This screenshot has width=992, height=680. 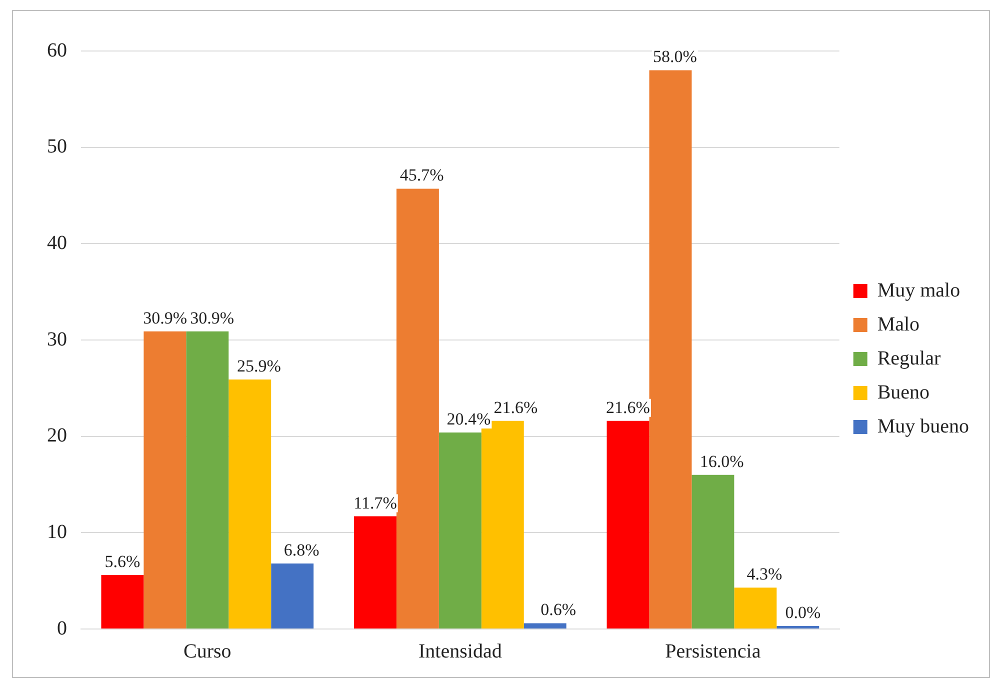 I want to click on legend-label: Muy bueno, so click(x=923, y=426).